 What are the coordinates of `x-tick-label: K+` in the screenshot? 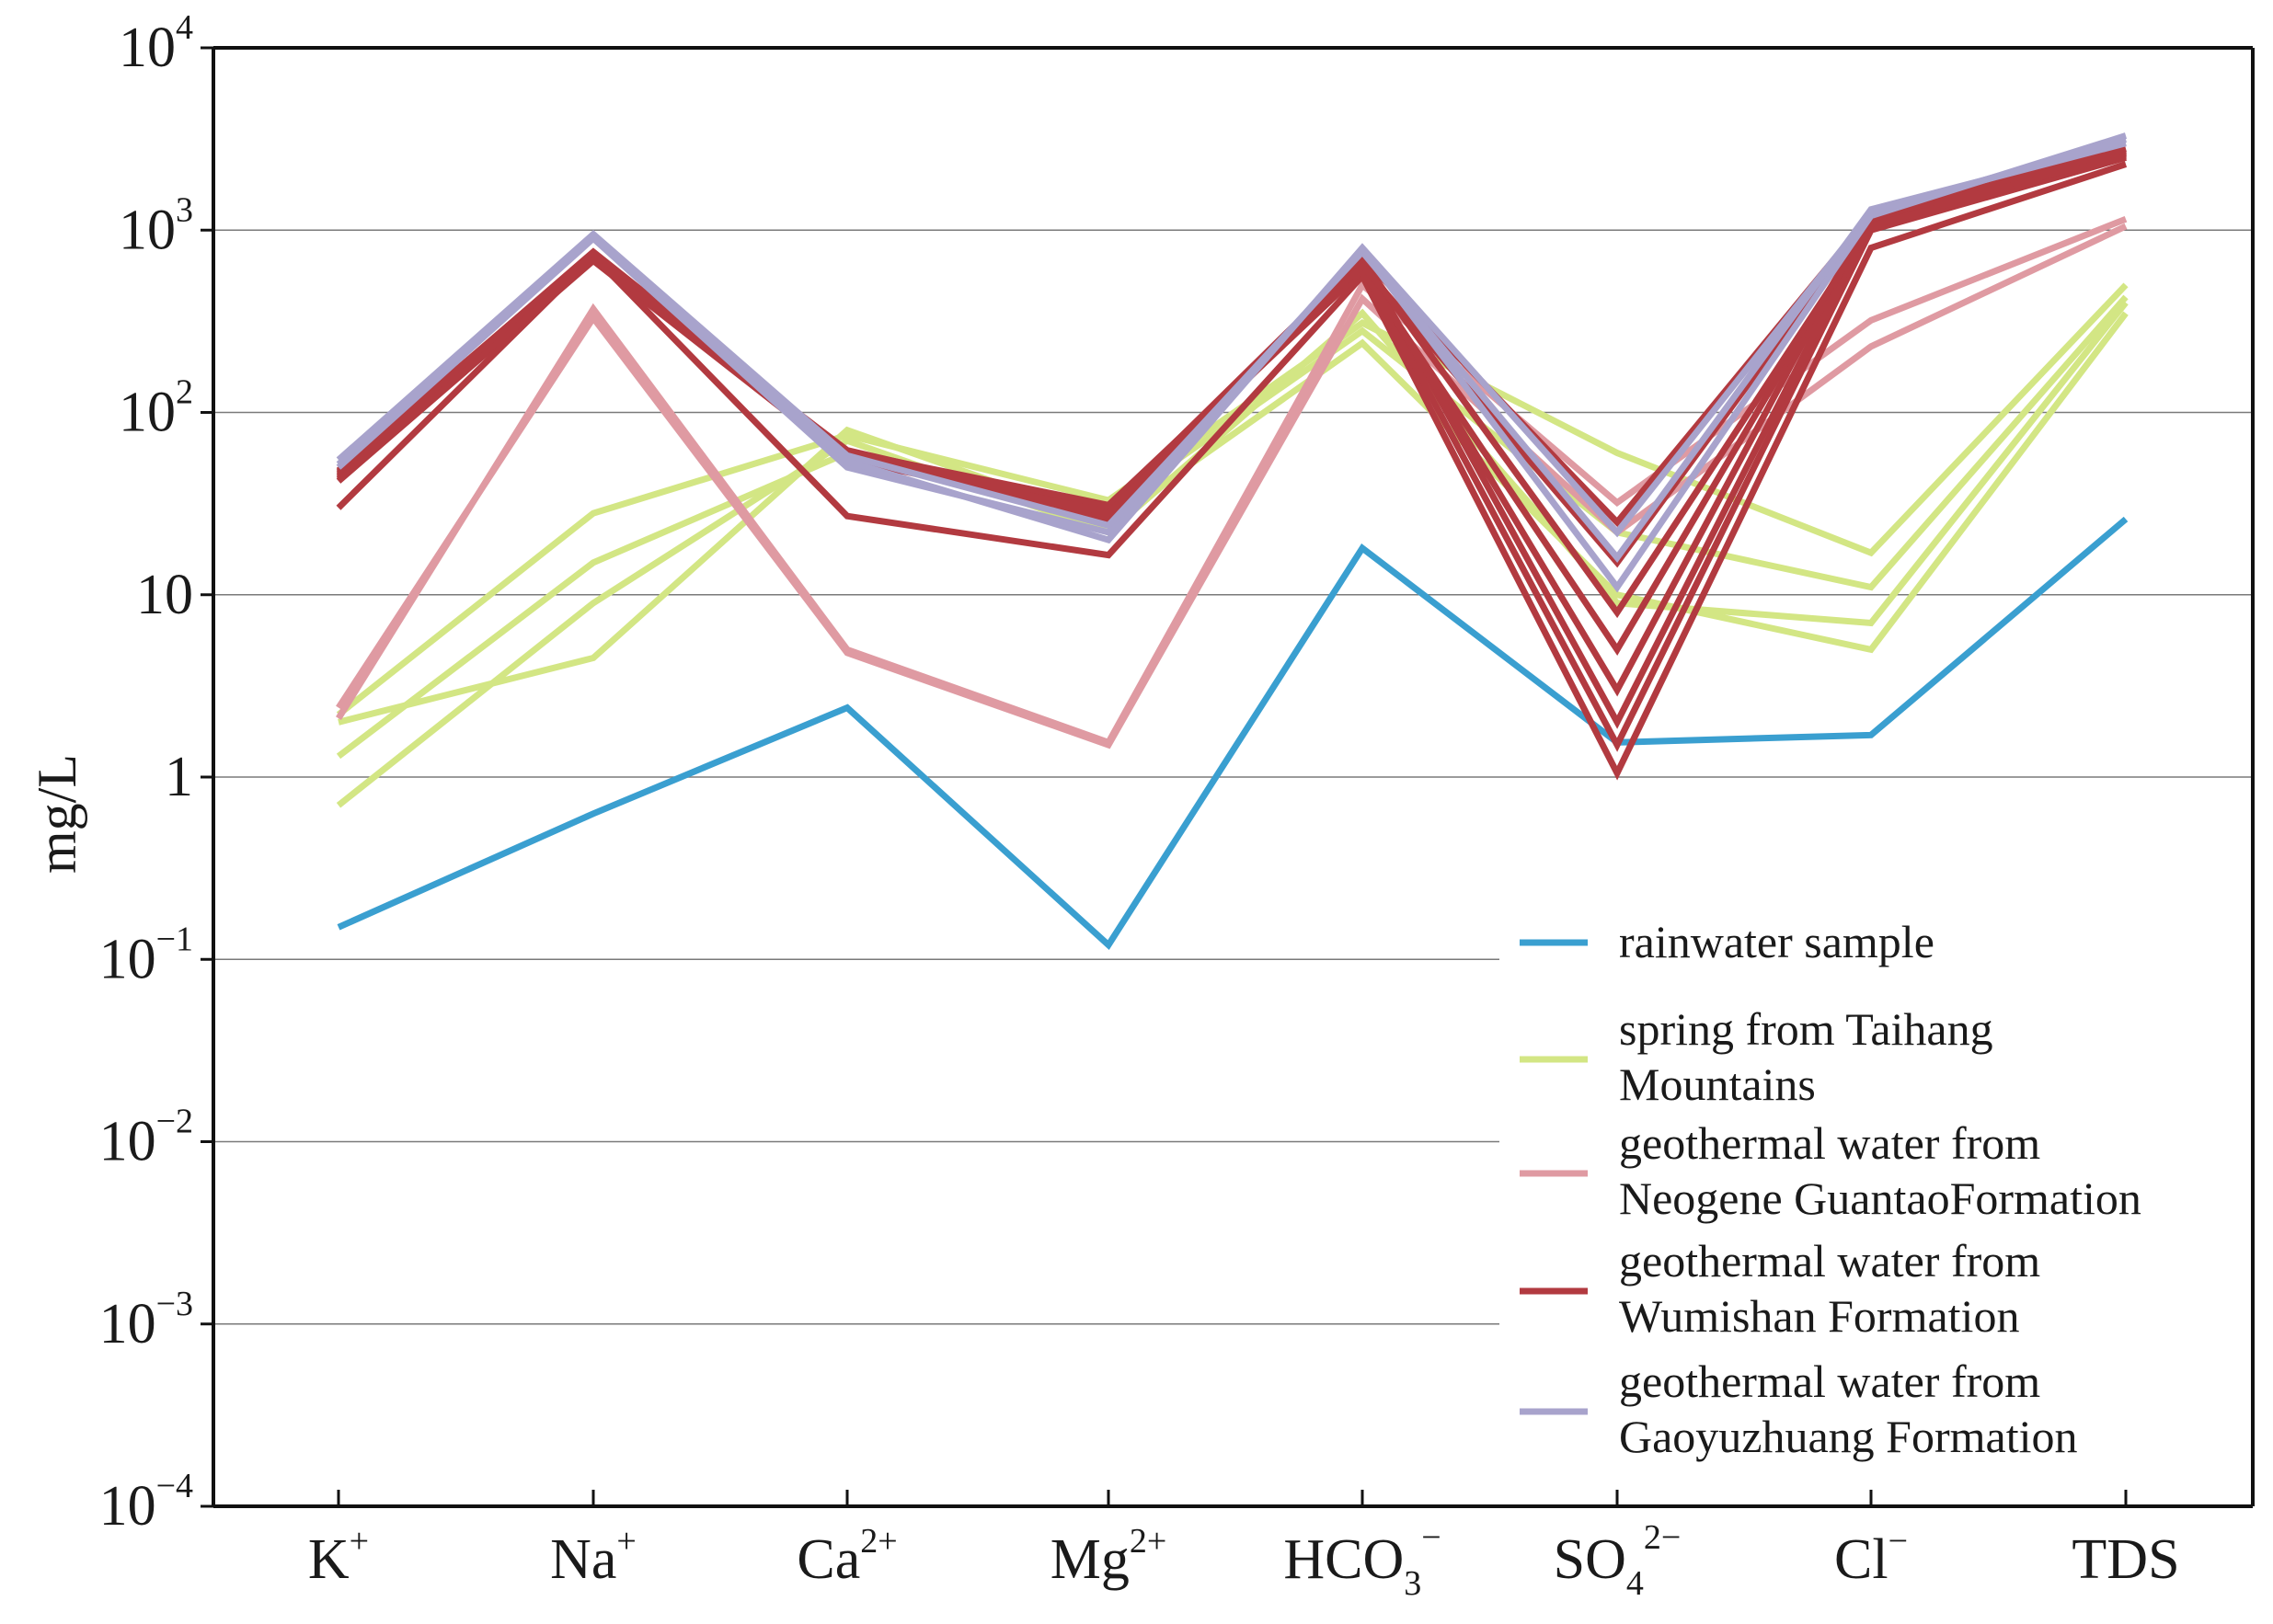 It's located at (338, 1557).